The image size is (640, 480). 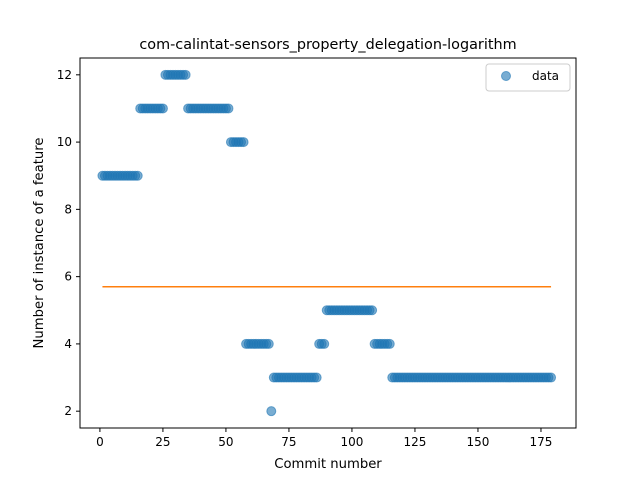 I want to click on y-tick-label: 6, so click(x=68, y=277).